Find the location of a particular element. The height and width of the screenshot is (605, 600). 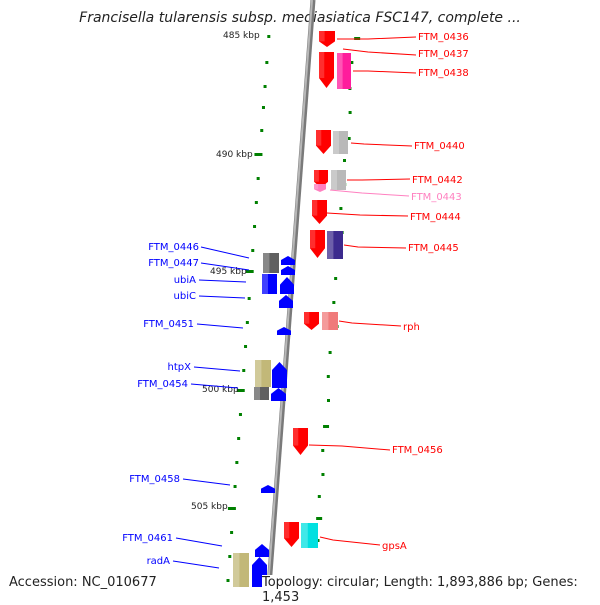

gene-FTM_0440-shade is located at coordinates (319, 138).